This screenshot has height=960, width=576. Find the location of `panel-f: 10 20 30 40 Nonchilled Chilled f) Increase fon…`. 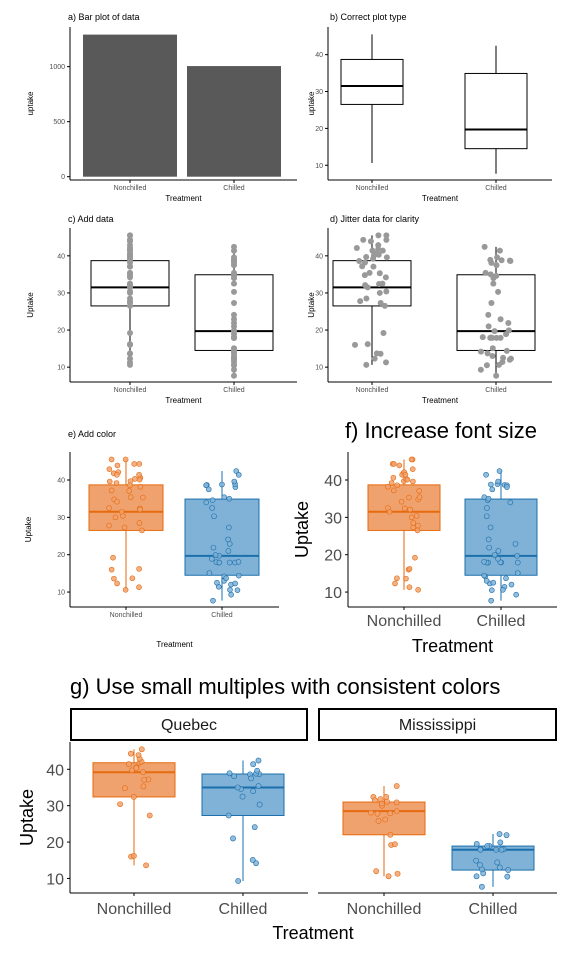

panel-f: 10 20 30 40 Nonchilled Chilled f) Increase fon… is located at coordinates (424, 537).